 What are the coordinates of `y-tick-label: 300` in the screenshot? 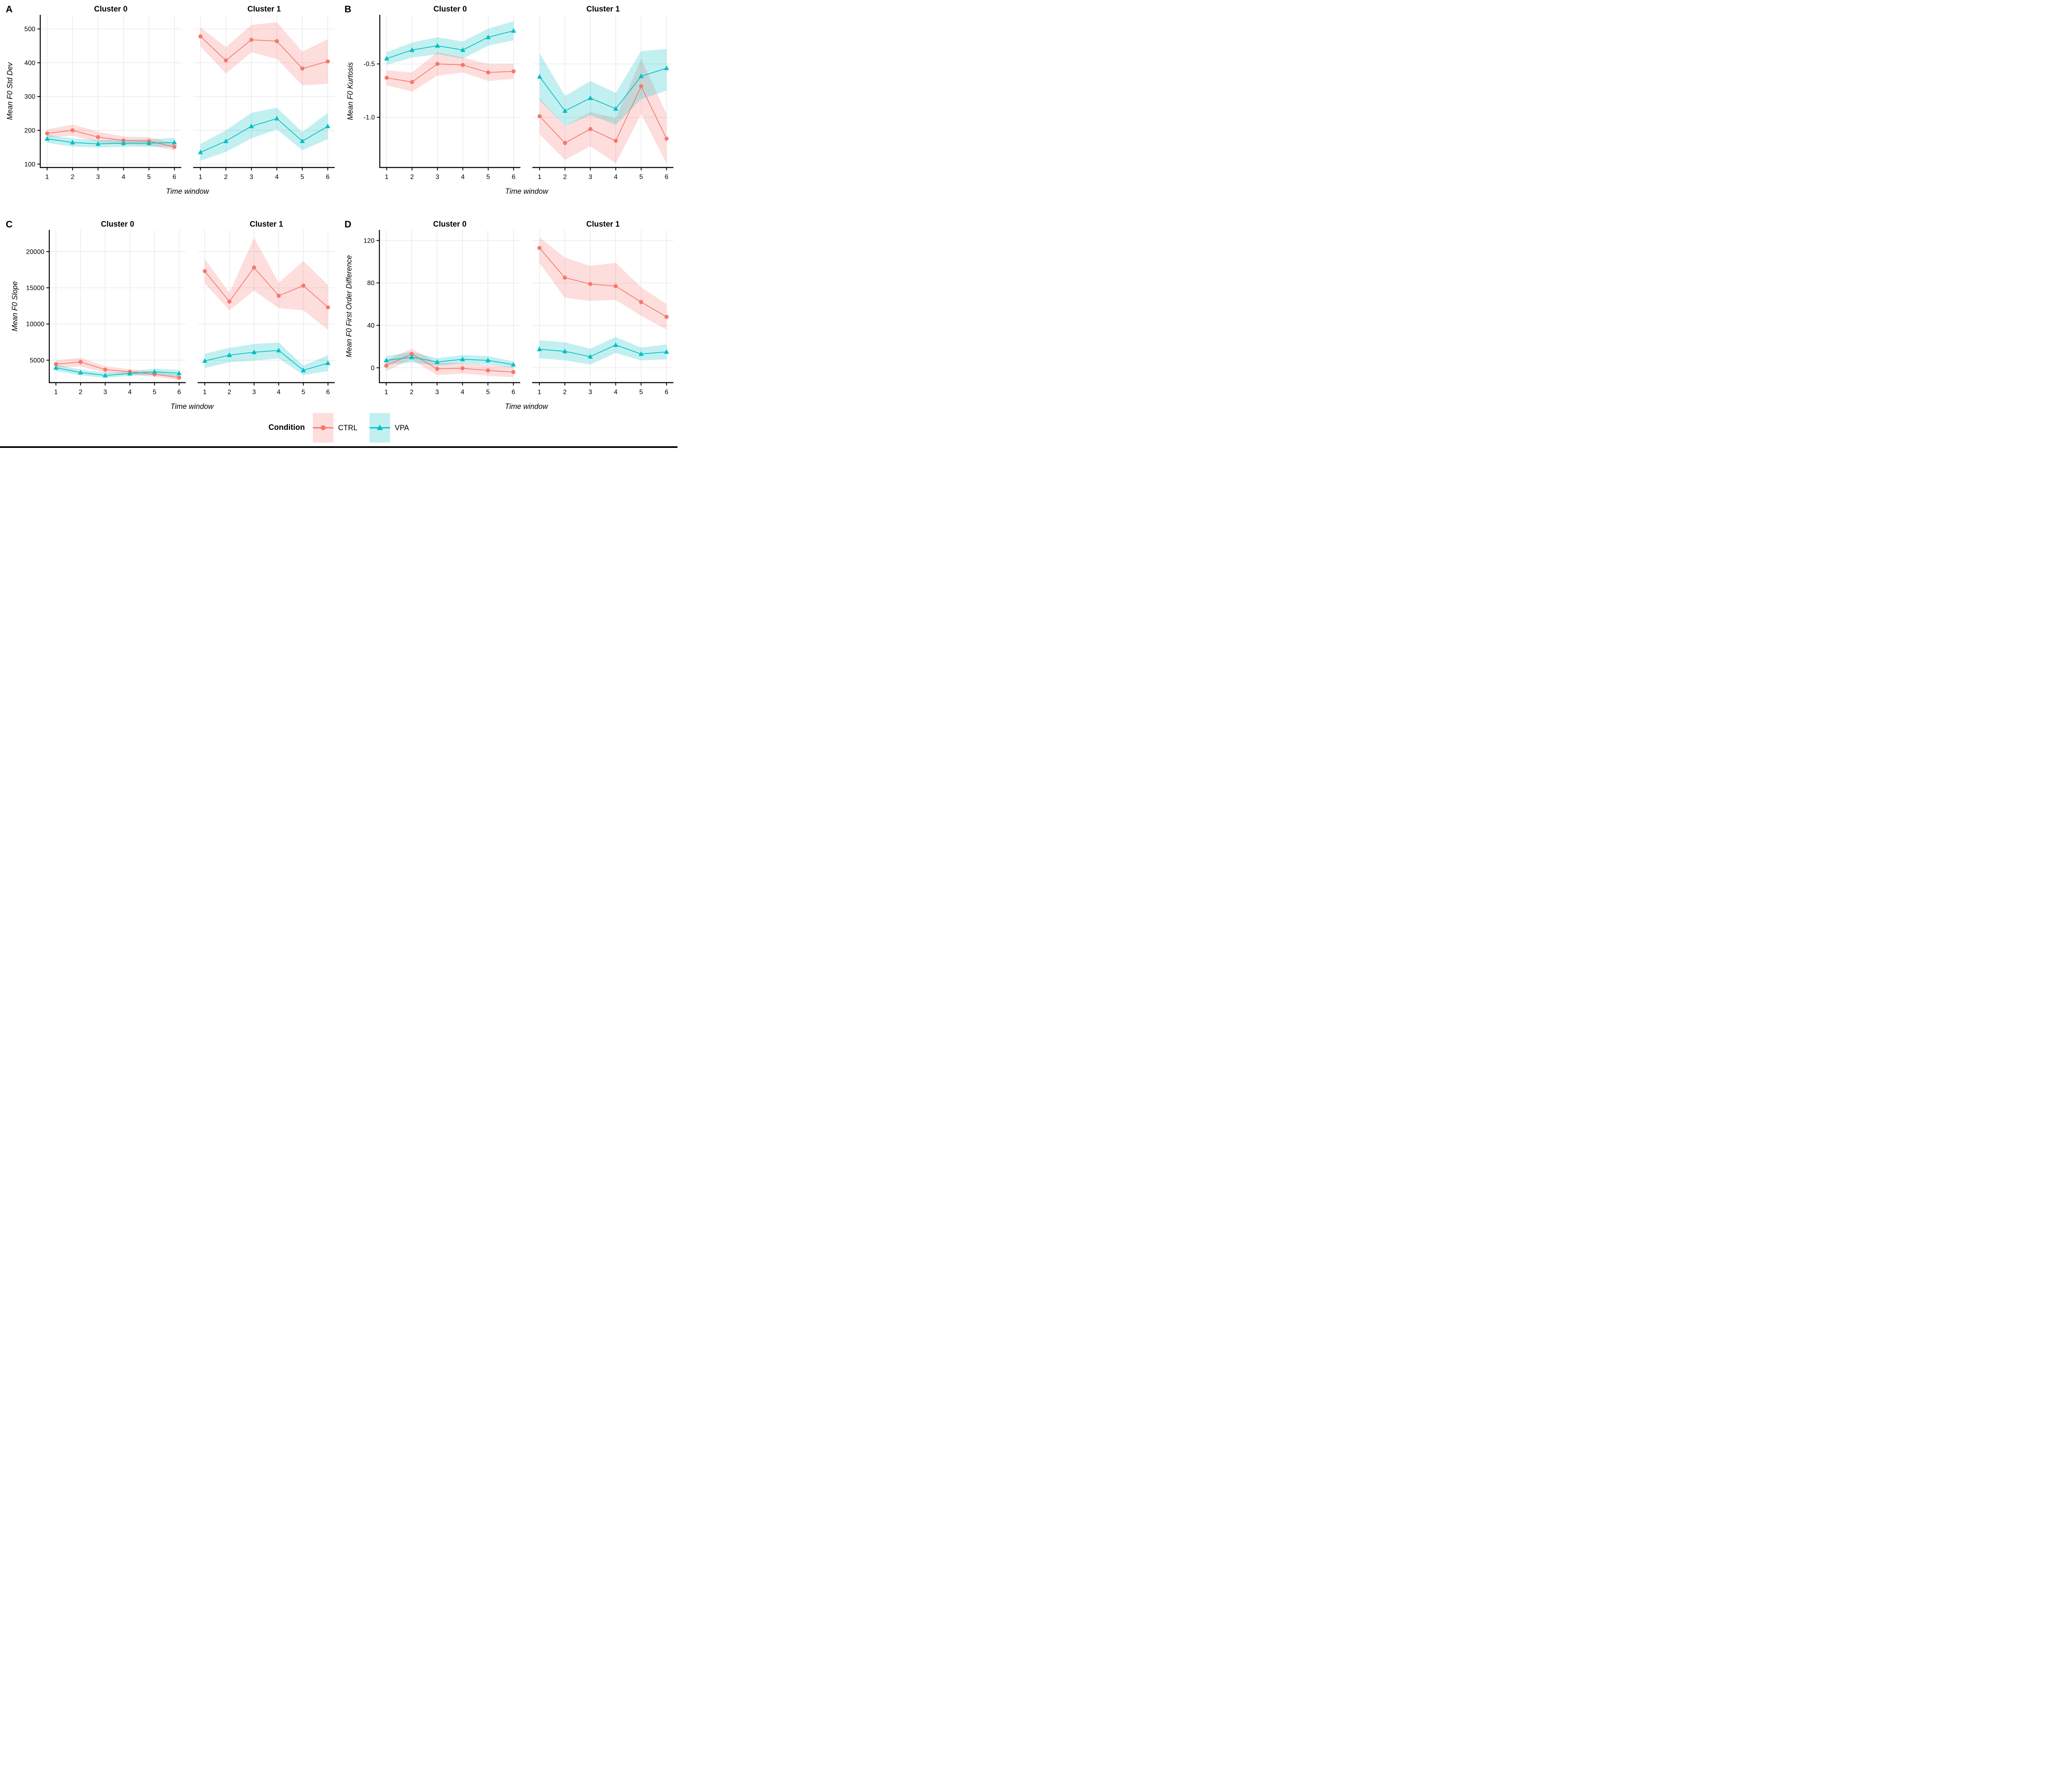 It's located at (29, 97).